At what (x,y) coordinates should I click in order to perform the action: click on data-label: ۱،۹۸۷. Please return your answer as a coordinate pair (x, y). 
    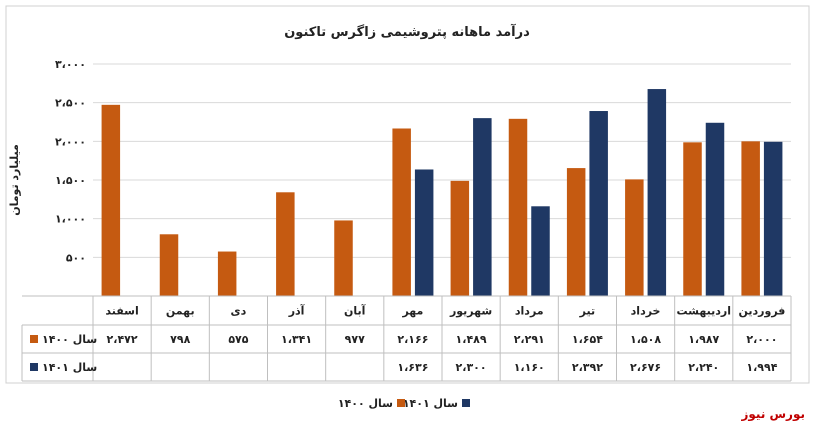
    Looking at the image, I should click on (703, 339).